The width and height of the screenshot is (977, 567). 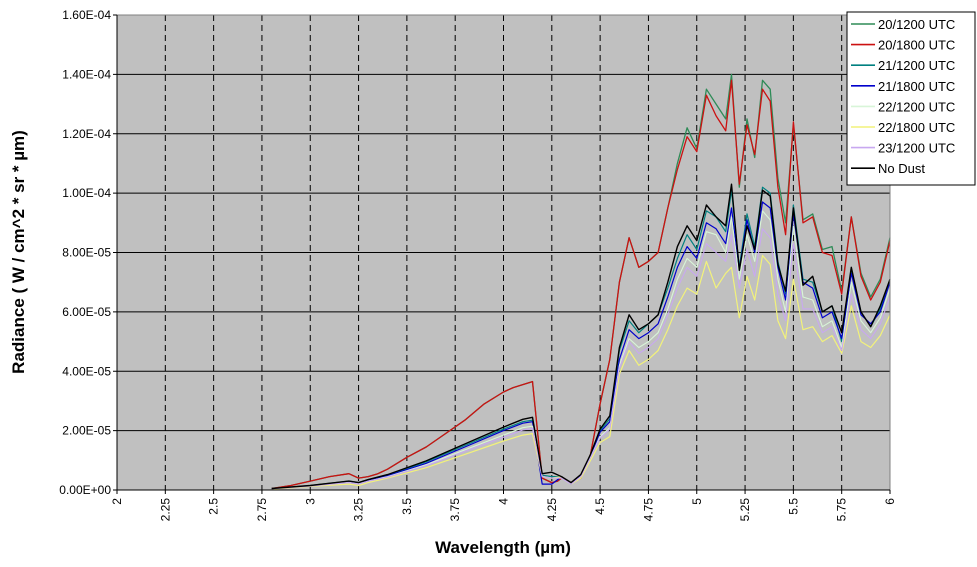 What do you see at coordinates (310, 501) in the screenshot?
I see `x-tick-label: 3` at bounding box center [310, 501].